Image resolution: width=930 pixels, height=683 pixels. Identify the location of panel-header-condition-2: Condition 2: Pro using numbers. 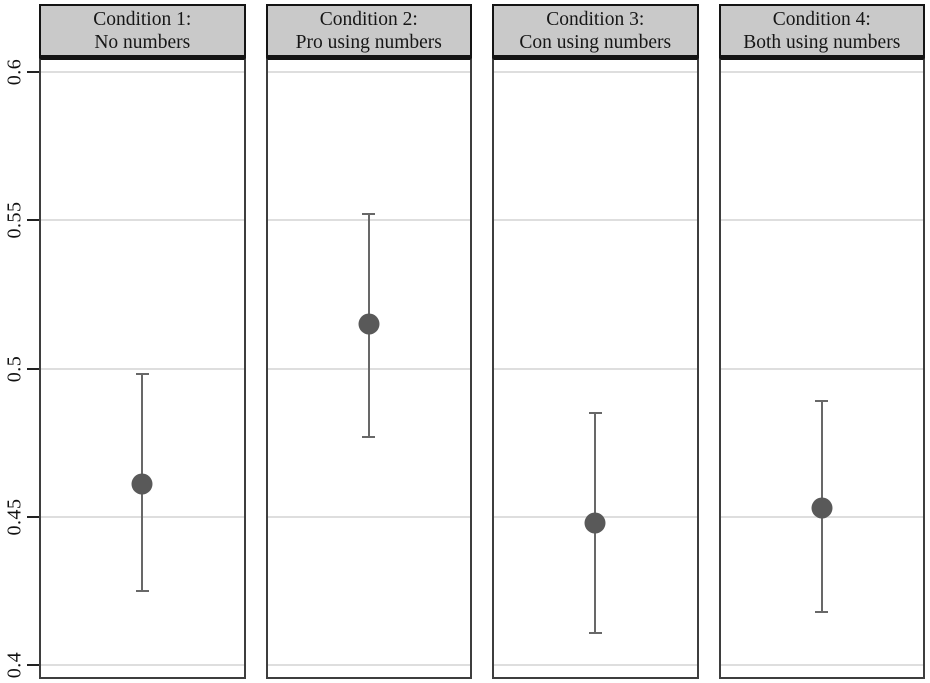
(368, 31).